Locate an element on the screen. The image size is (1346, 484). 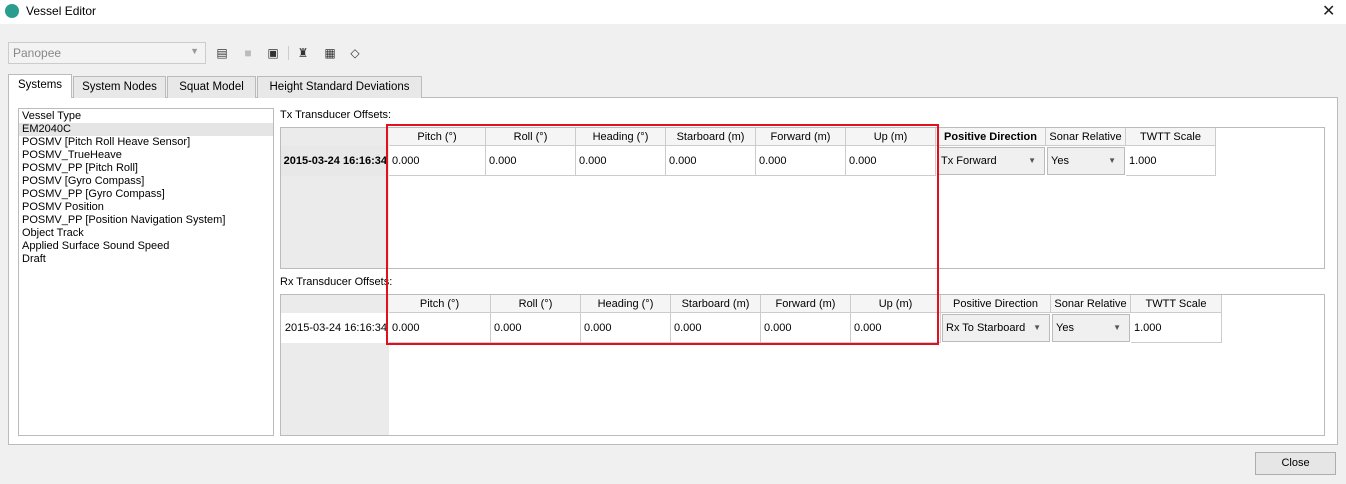
rx-row-timestamp: 2015-03-24 16:16:34 is located at coordinates (335, 328).